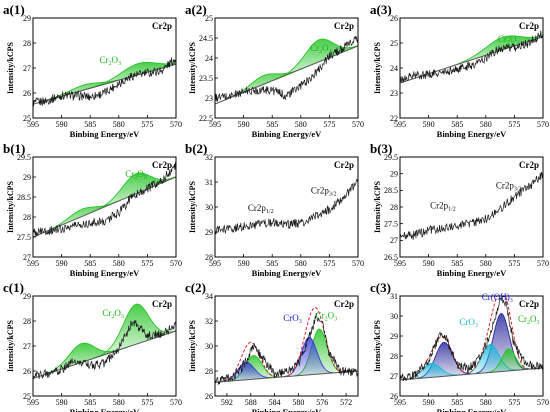 Image resolution: width=550 pixels, height=412 pixels. Describe the element at coordinates (209, 58) in the screenshot. I see `y-tick-label: 24` at that location.